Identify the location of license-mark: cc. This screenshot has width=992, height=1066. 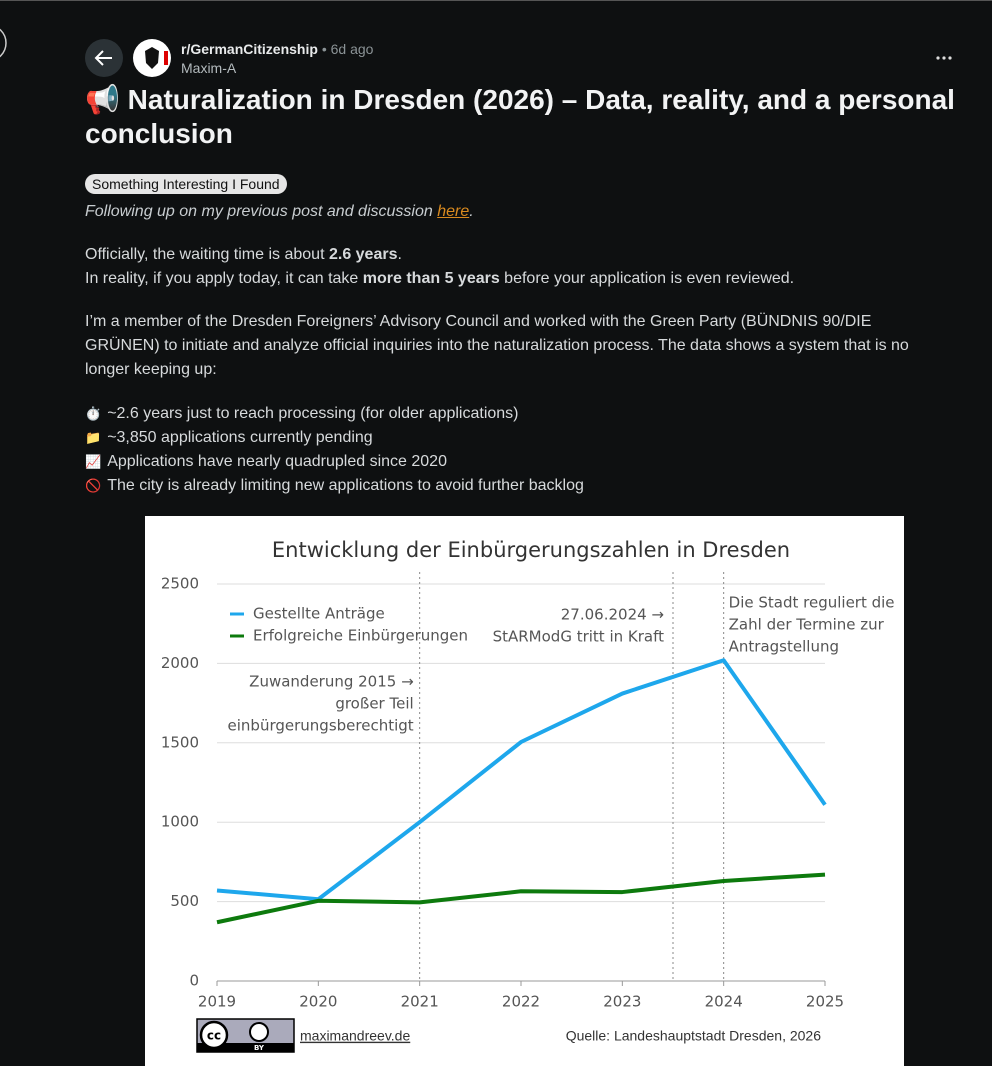
(214, 1036).